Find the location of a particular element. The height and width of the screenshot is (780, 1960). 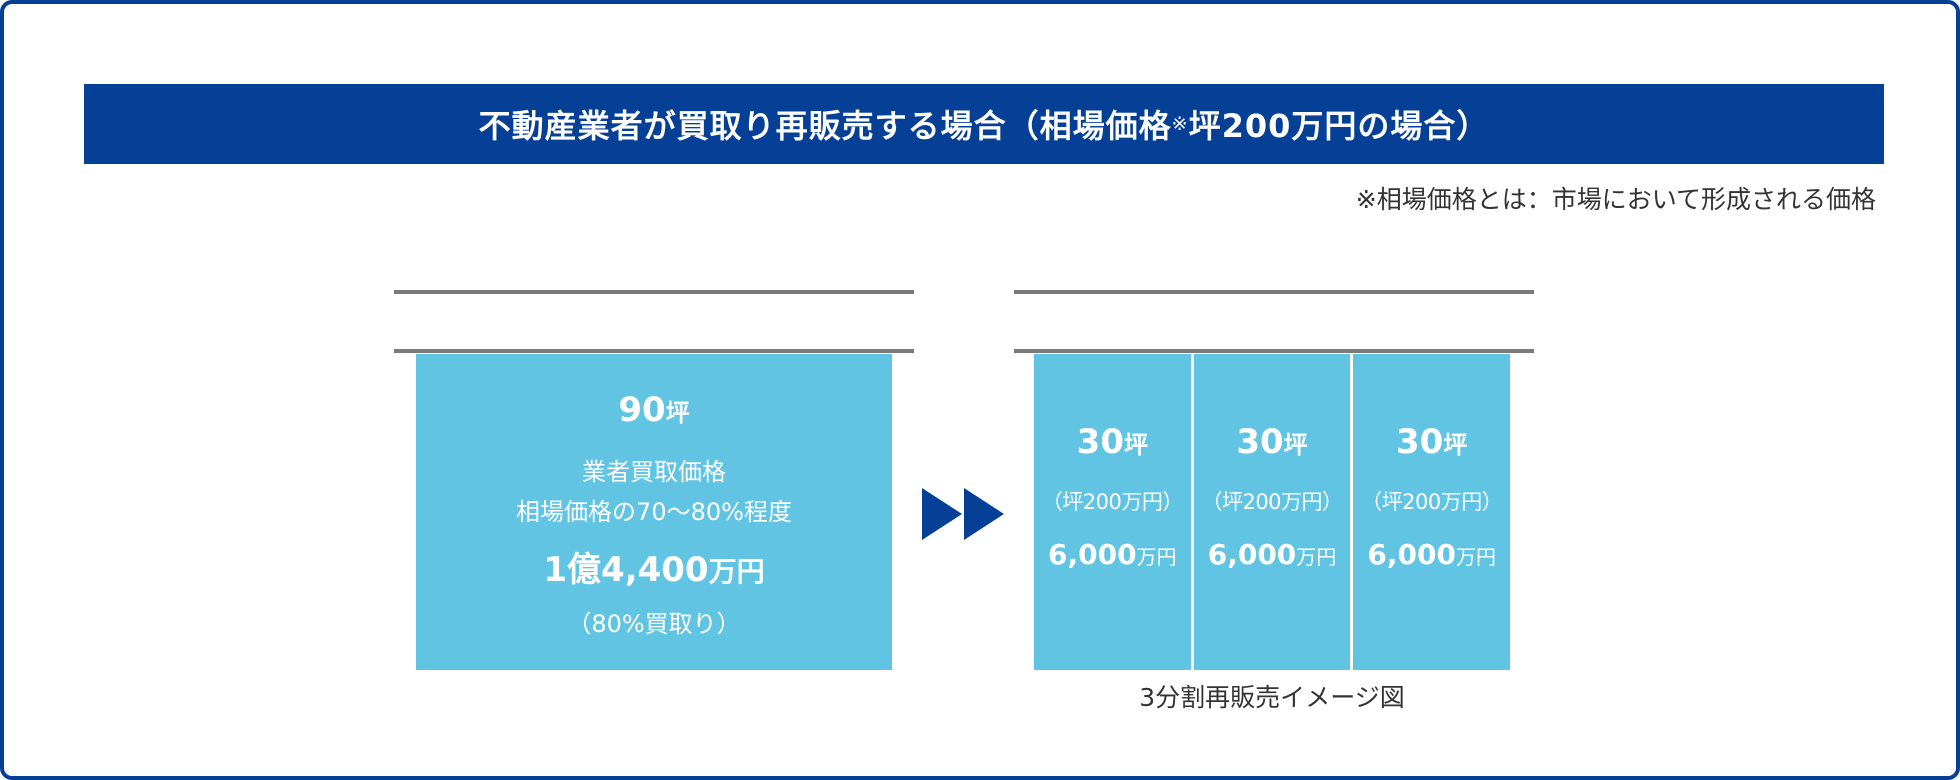

single-lot-area-number: 90 is located at coordinates (642, 410).